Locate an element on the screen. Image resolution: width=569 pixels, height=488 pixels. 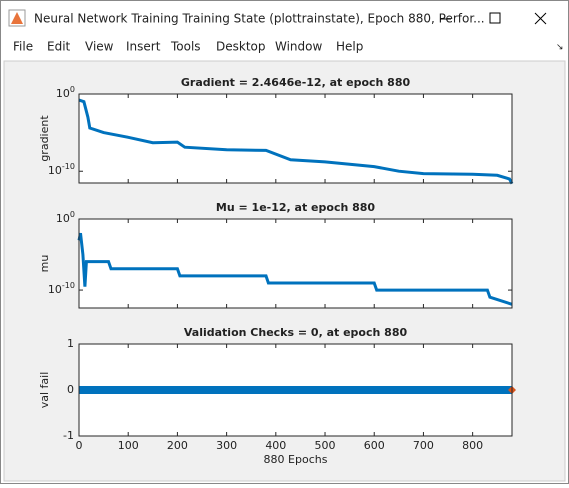
menu-item: File is located at coordinates (23, 47).